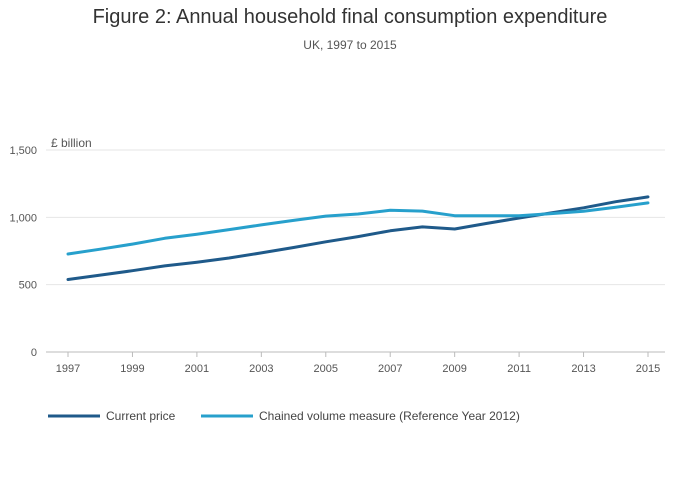  I want to click on y-tick-label: 500, so click(28, 286).